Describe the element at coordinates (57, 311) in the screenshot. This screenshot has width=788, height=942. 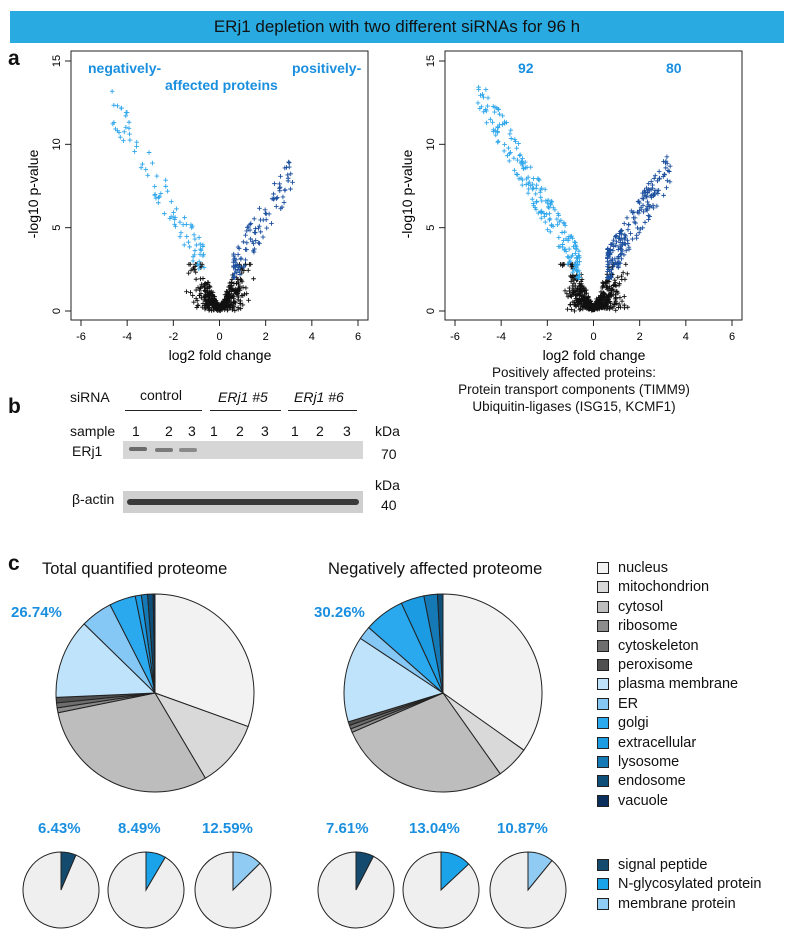
I see `y-tick-label: 0` at that location.